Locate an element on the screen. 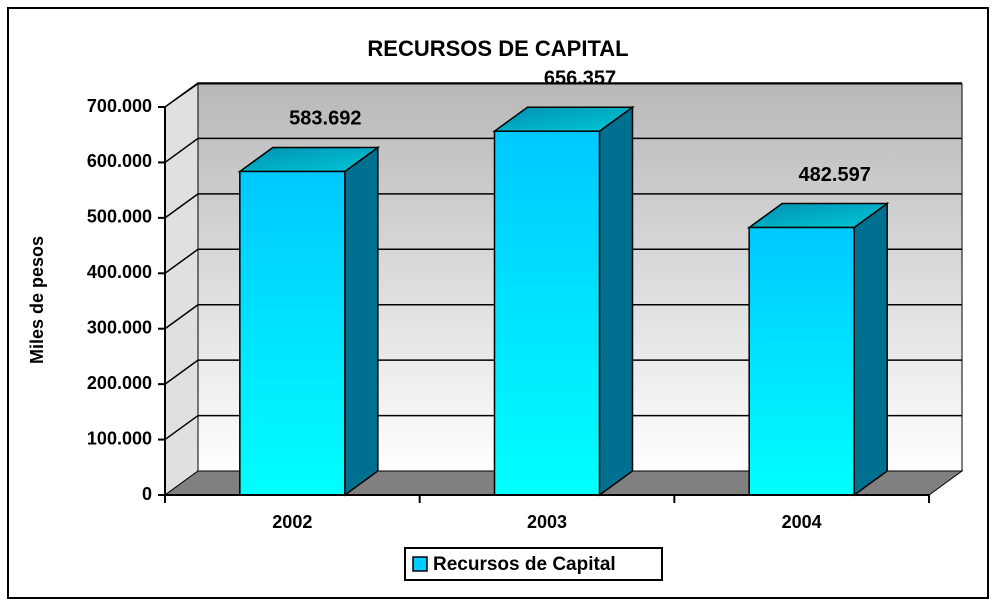 The image size is (997, 606). legend is located at coordinates (533, 564).